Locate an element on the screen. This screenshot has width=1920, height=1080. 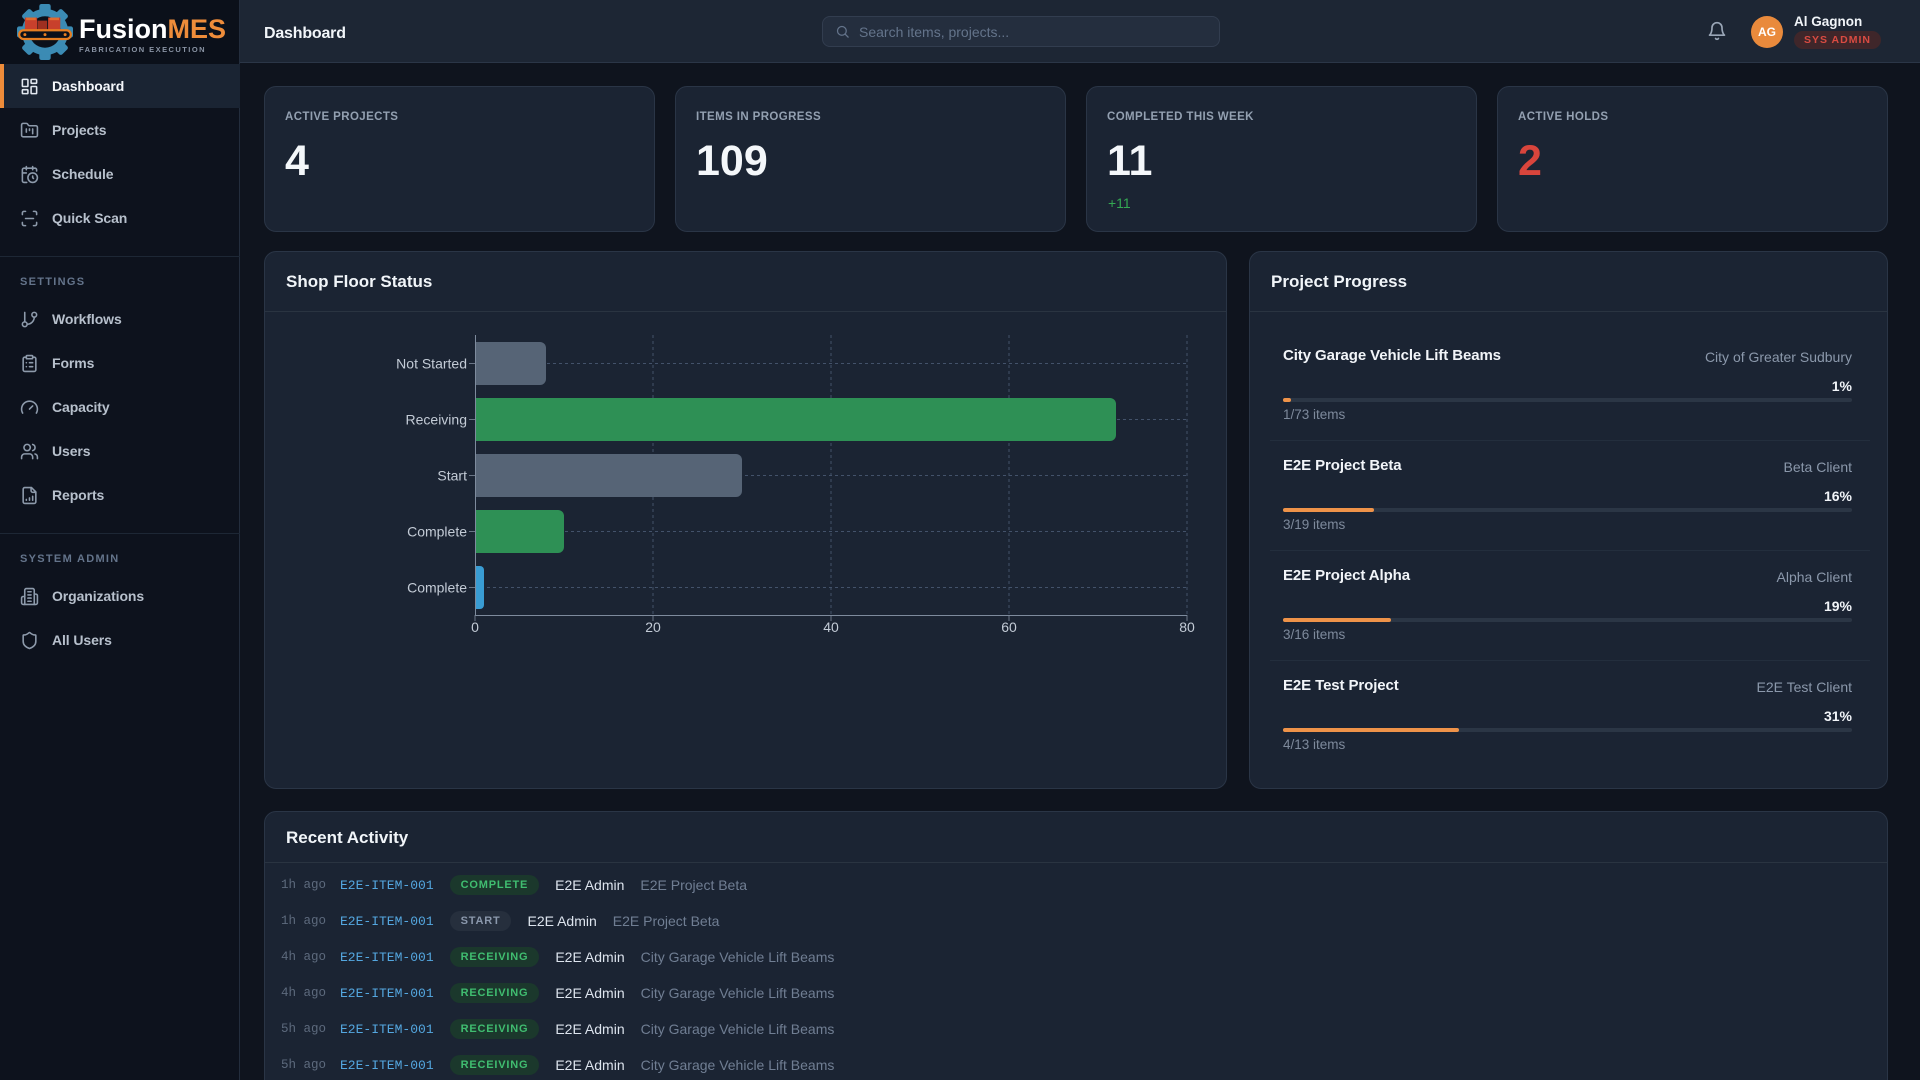
svg-text: 80 is located at coordinates (1187, 627).